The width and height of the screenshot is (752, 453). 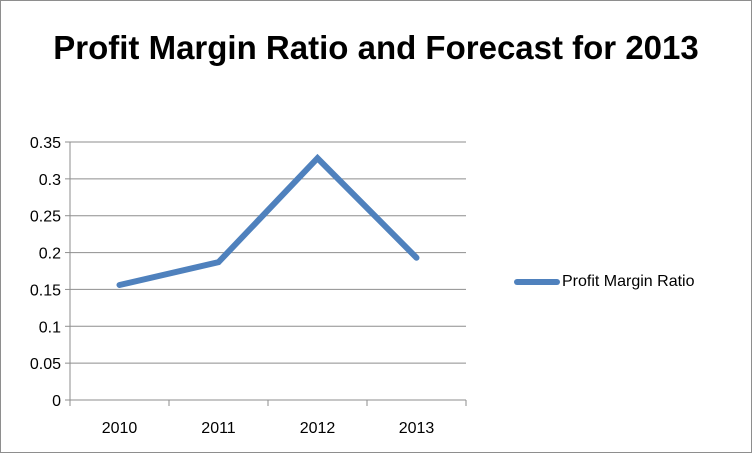 I want to click on y-axis-ticks: 0 0.05 0.1 0.15 0.2 0.25 0.3 0.35, so click(x=50, y=272).